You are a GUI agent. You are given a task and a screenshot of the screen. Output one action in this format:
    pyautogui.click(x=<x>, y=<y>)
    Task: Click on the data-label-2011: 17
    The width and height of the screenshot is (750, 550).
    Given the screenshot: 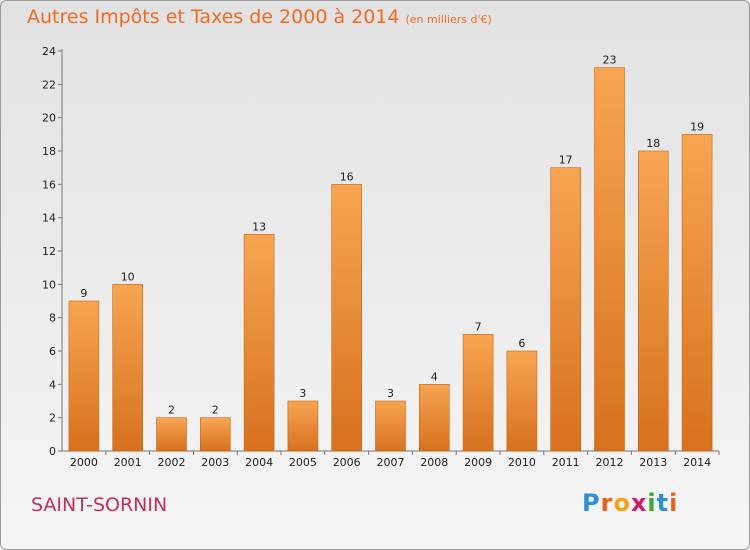 What is the action you would take?
    pyautogui.click(x=566, y=160)
    